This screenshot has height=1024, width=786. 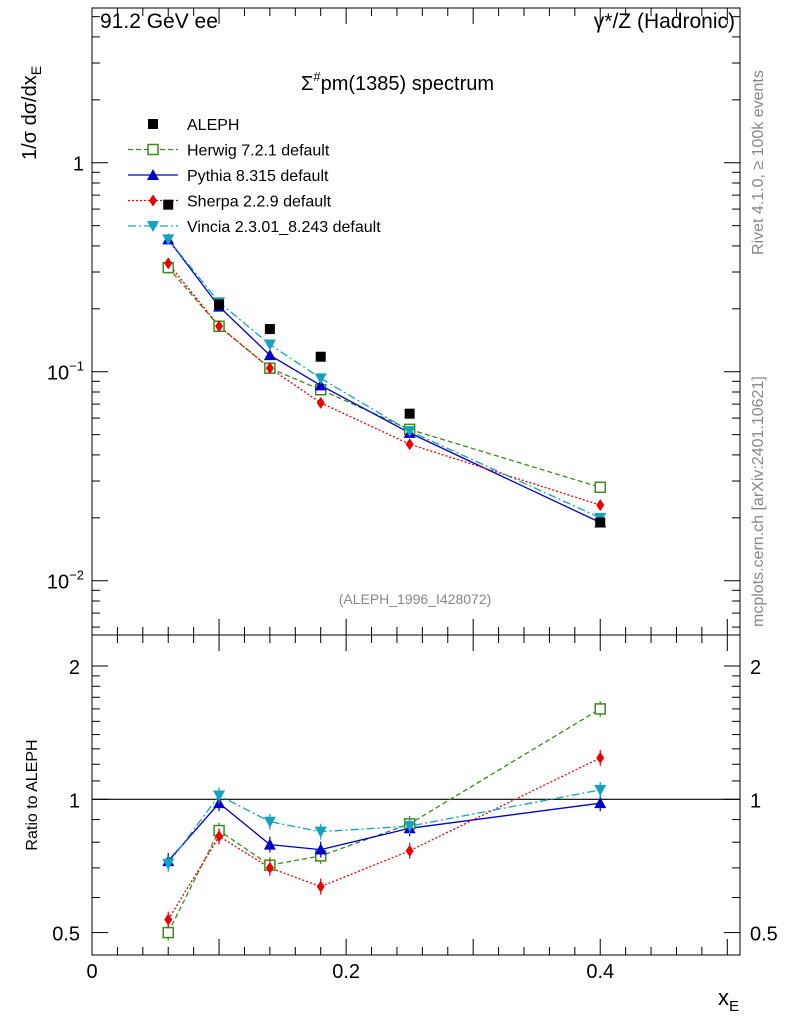 What do you see at coordinates (153, 124) in the screenshot?
I see `legend-marker-aleph` at bounding box center [153, 124].